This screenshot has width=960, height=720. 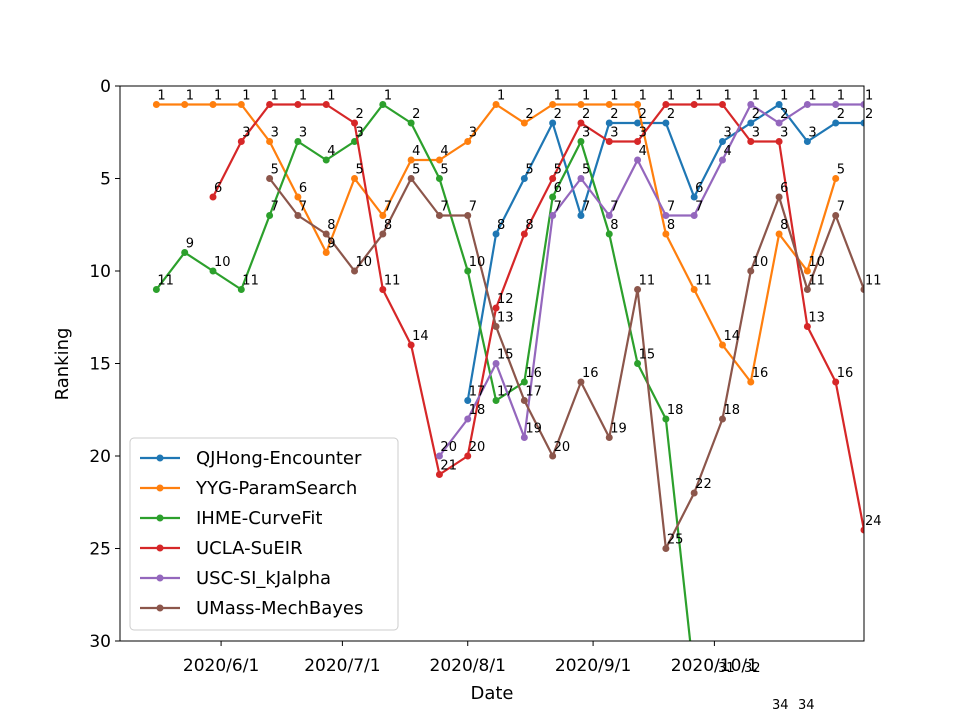 What do you see at coordinates (62, 364) in the screenshot?
I see `y-axis-label: Ranking` at bounding box center [62, 364].